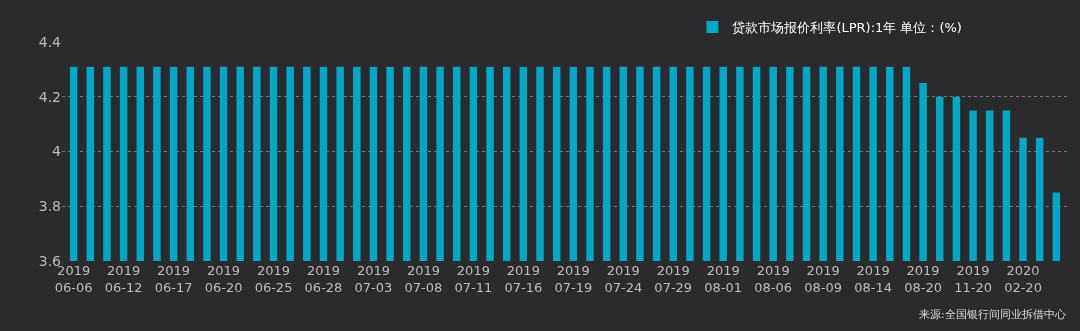 Image resolution: width=1080 pixels, height=331 pixels. I want to click on legend-label: 贷款市场报价利率(LPR):1年 单位：(%), so click(847, 28).